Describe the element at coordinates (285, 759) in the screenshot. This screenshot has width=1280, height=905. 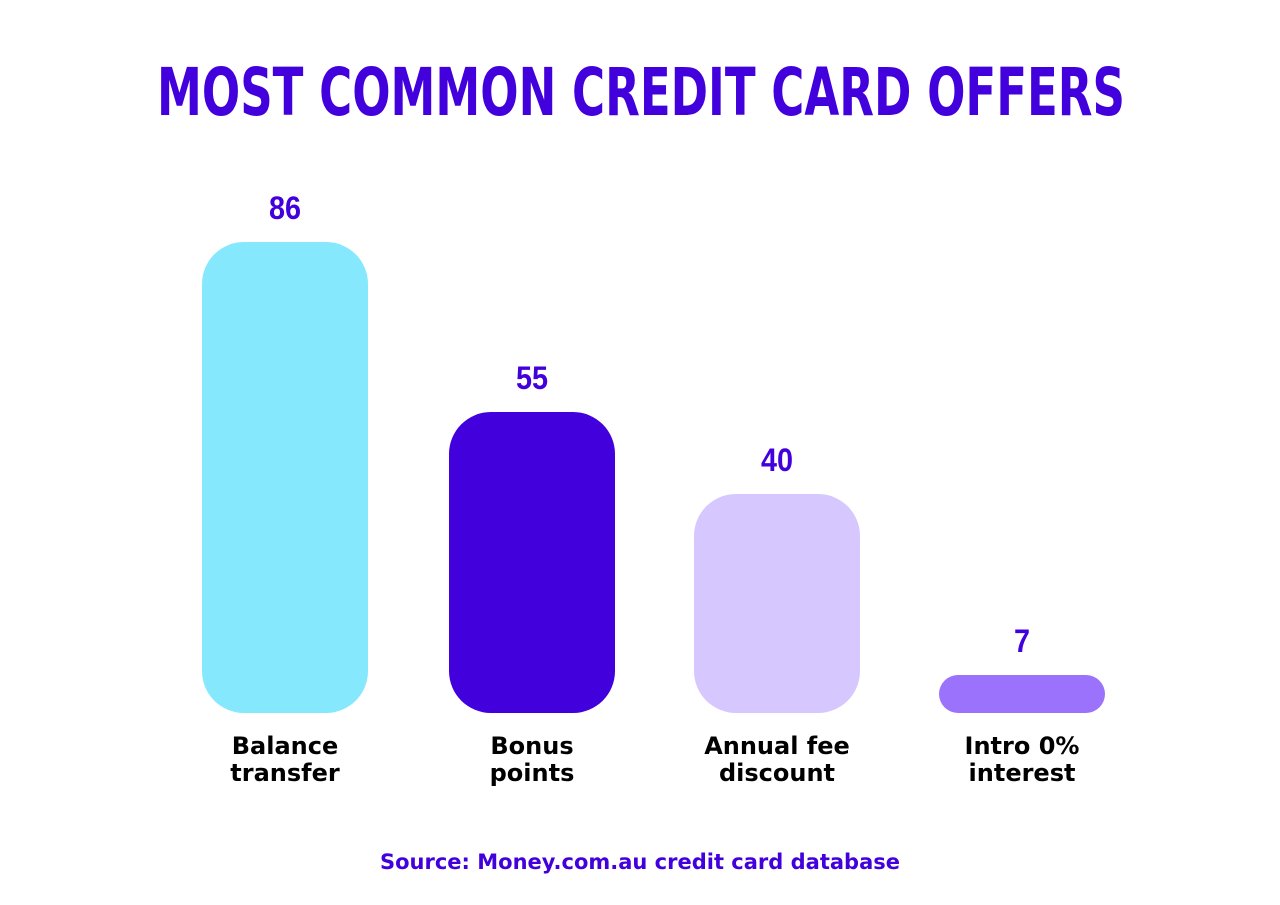
I see `category-label: Balance transfer` at that location.